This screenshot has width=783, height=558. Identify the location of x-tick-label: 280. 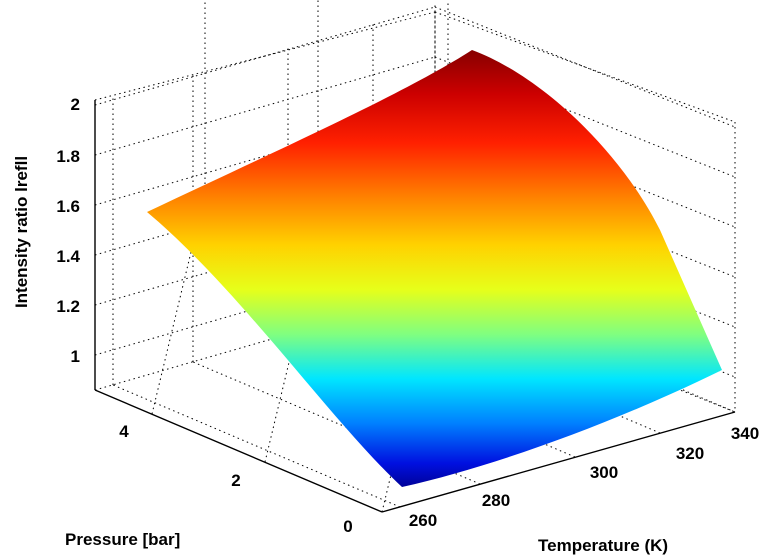
(496, 500).